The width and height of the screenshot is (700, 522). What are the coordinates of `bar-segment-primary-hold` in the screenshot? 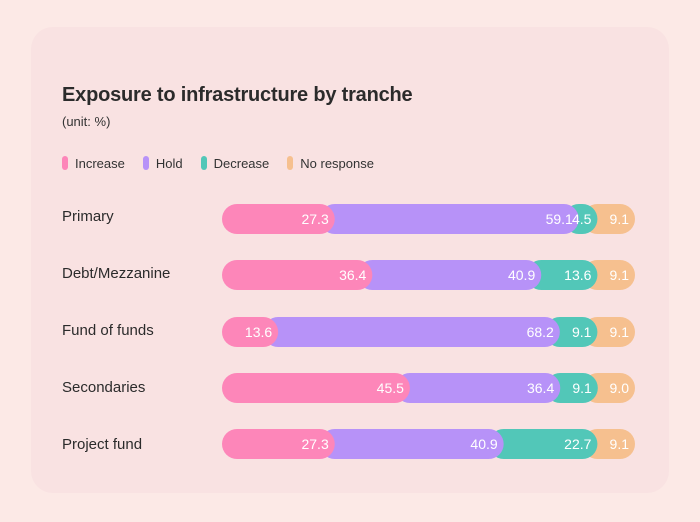 It's located at (449, 219).